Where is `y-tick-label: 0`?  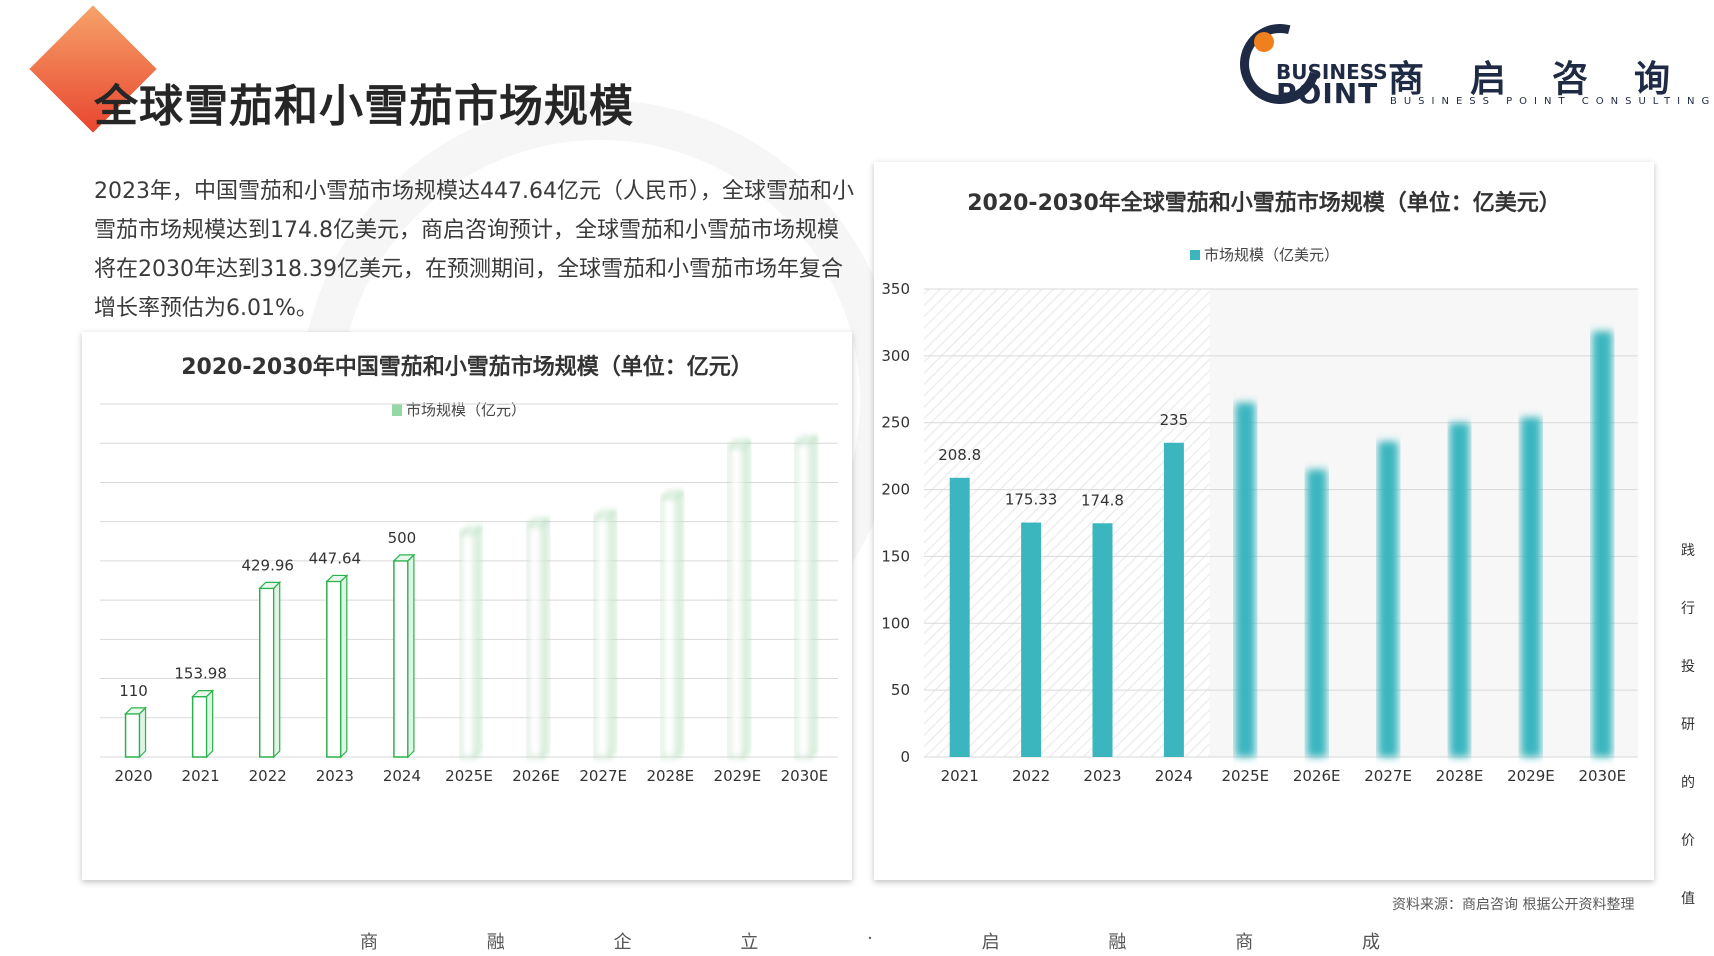 y-tick-label: 0 is located at coordinates (905, 757).